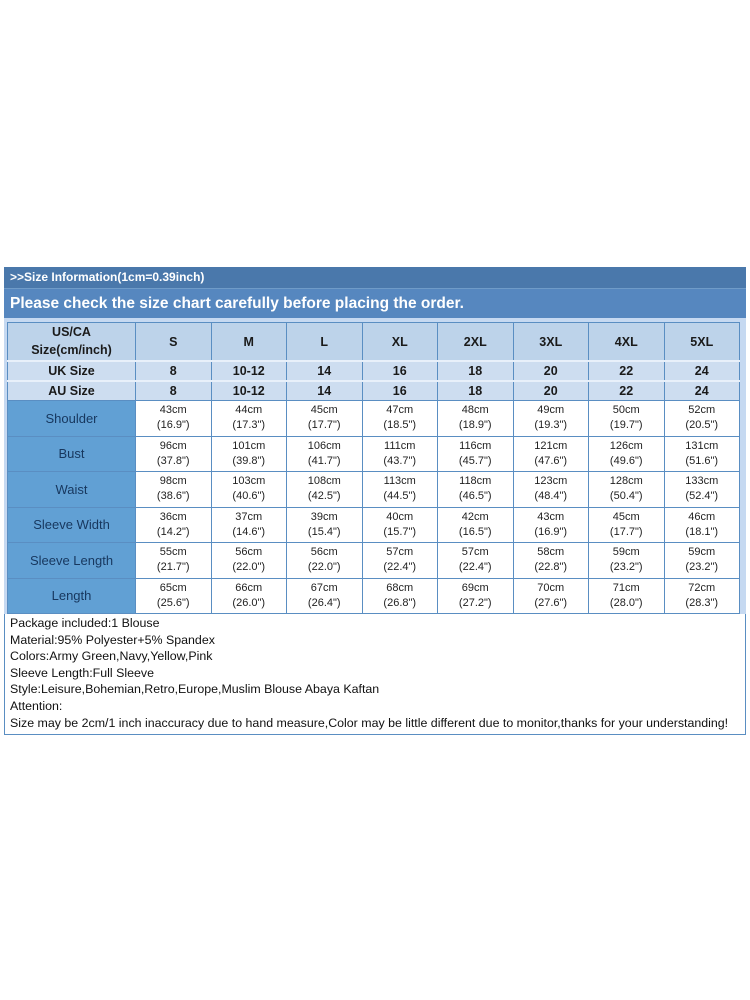  I want to click on conversion-cell: 16, so click(399, 371).